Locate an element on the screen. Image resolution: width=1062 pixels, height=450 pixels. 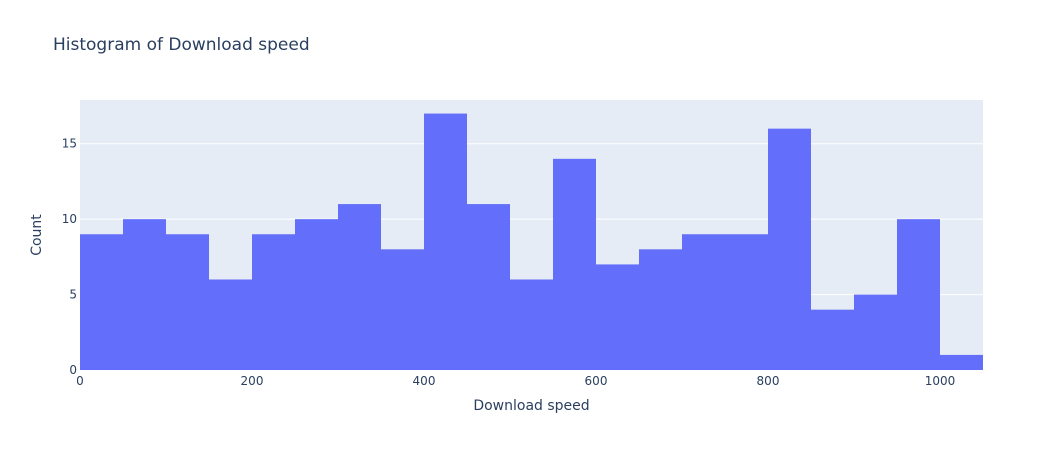
x-tick-label: 1000 is located at coordinates (940, 381).